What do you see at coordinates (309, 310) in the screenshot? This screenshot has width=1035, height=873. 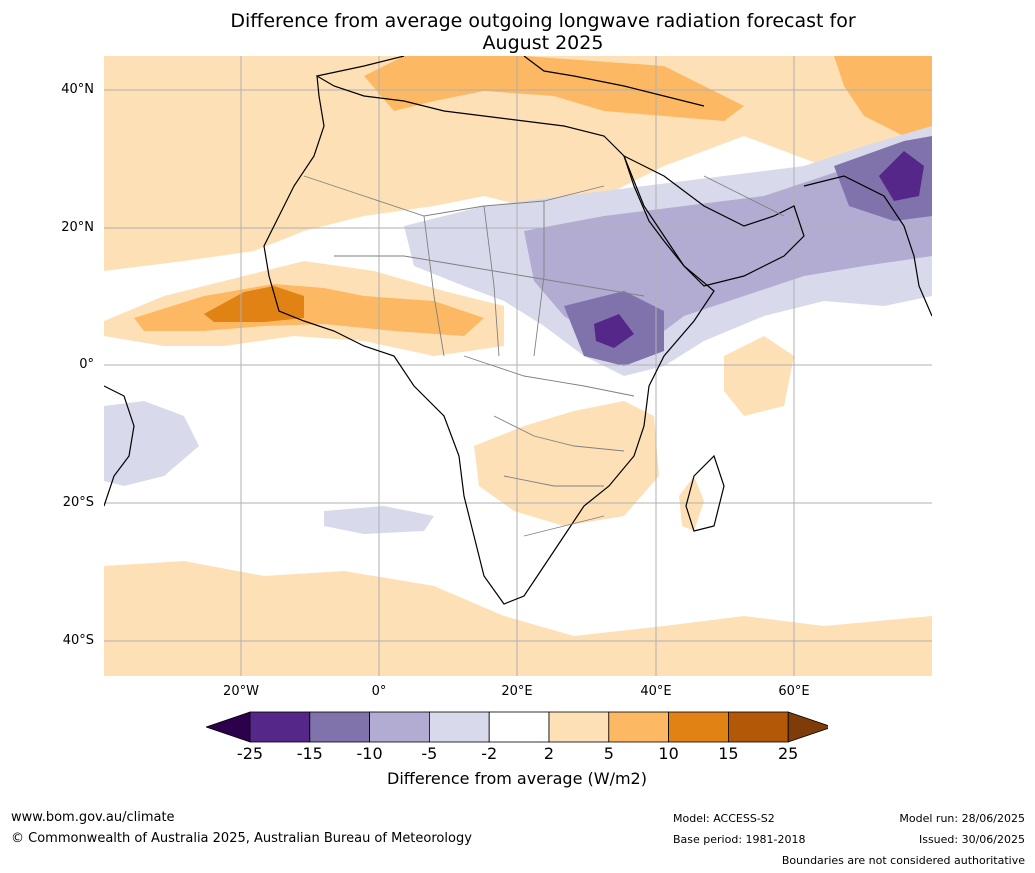 I see `anomaly-region-west-africa-core` at bounding box center [309, 310].